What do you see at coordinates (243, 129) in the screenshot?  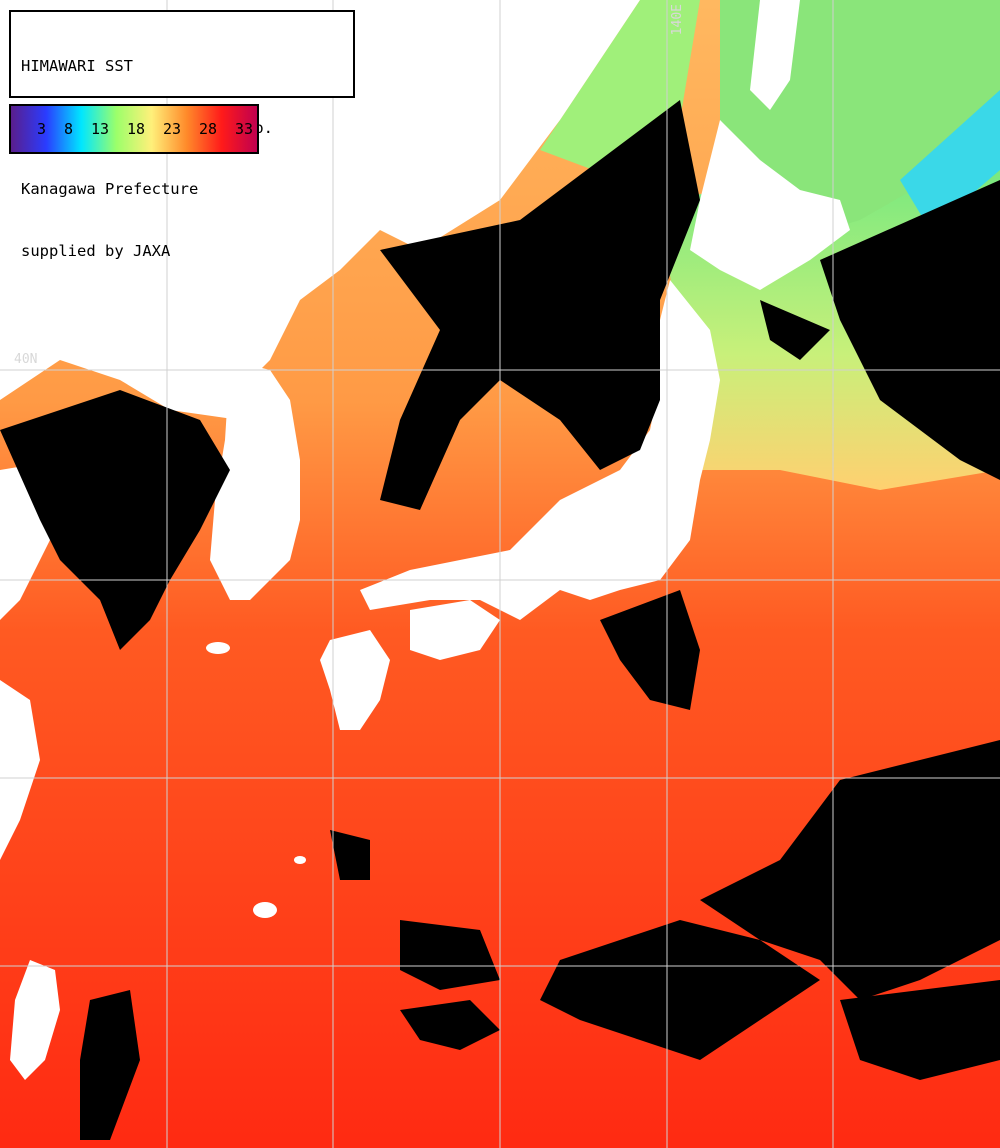 I see `legend-tick-33: 33` at bounding box center [243, 129].